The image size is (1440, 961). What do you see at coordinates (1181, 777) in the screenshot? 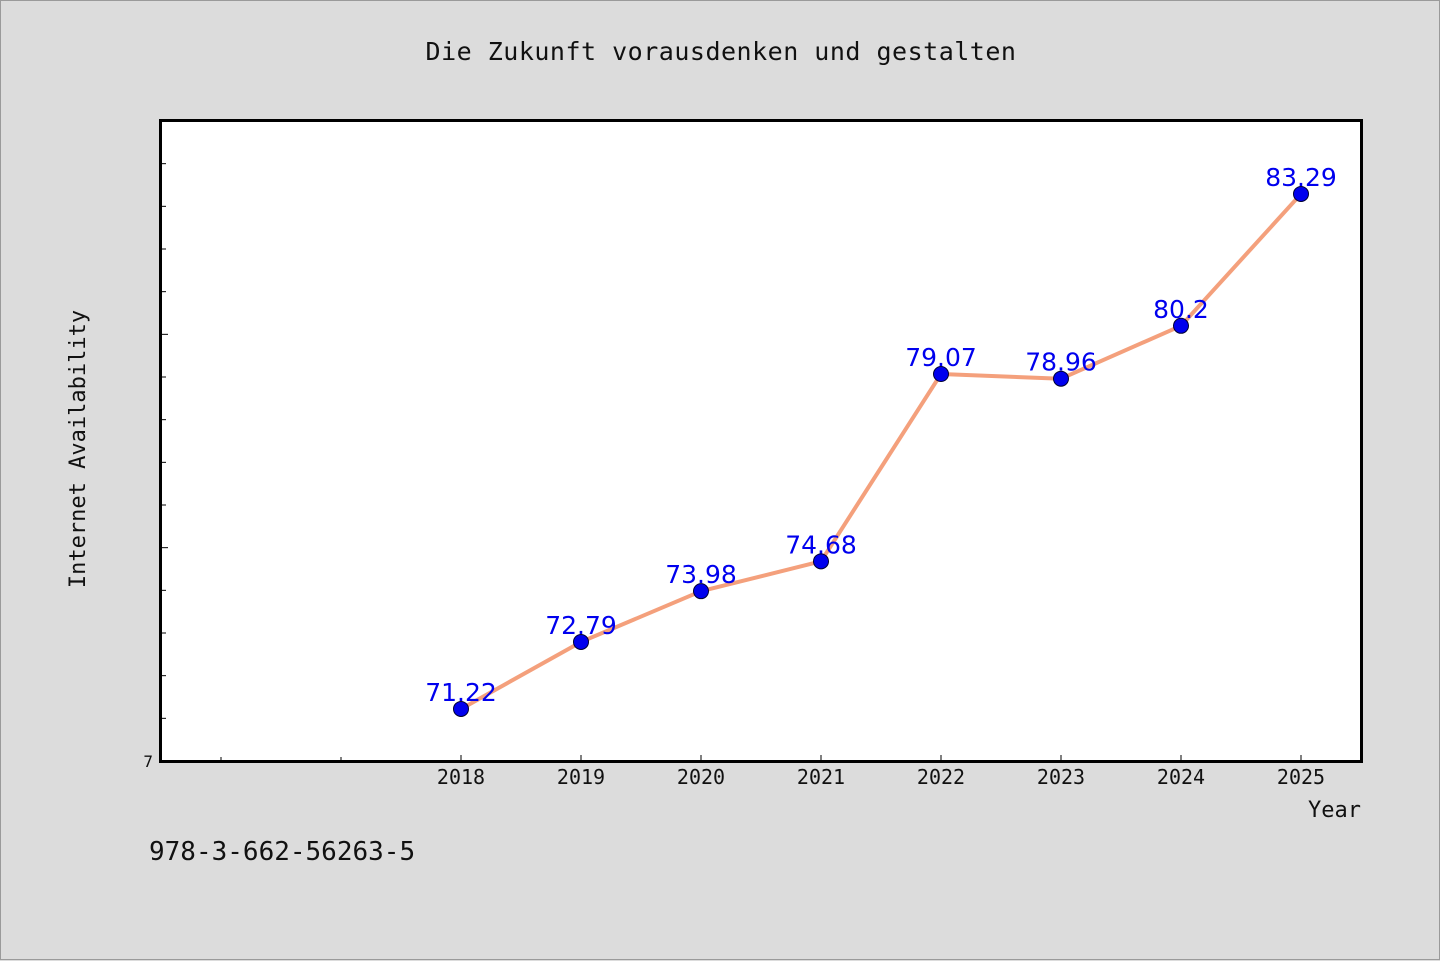
I see `x-tick-label: 2024` at bounding box center [1181, 777].